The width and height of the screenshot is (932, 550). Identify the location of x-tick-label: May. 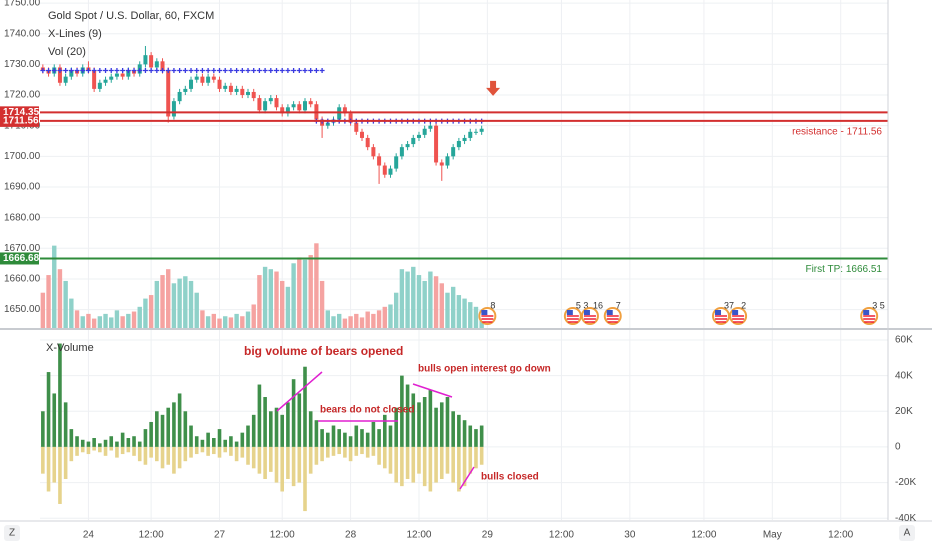
(772, 535).